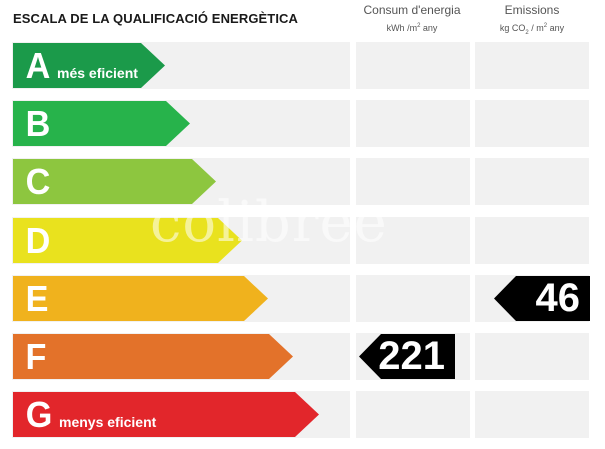 Image resolution: width=605 pixels, height=449 pixels. What do you see at coordinates (127, 240) in the screenshot?
I see `band-arrow-d: D` at bounding box center [127, 240].